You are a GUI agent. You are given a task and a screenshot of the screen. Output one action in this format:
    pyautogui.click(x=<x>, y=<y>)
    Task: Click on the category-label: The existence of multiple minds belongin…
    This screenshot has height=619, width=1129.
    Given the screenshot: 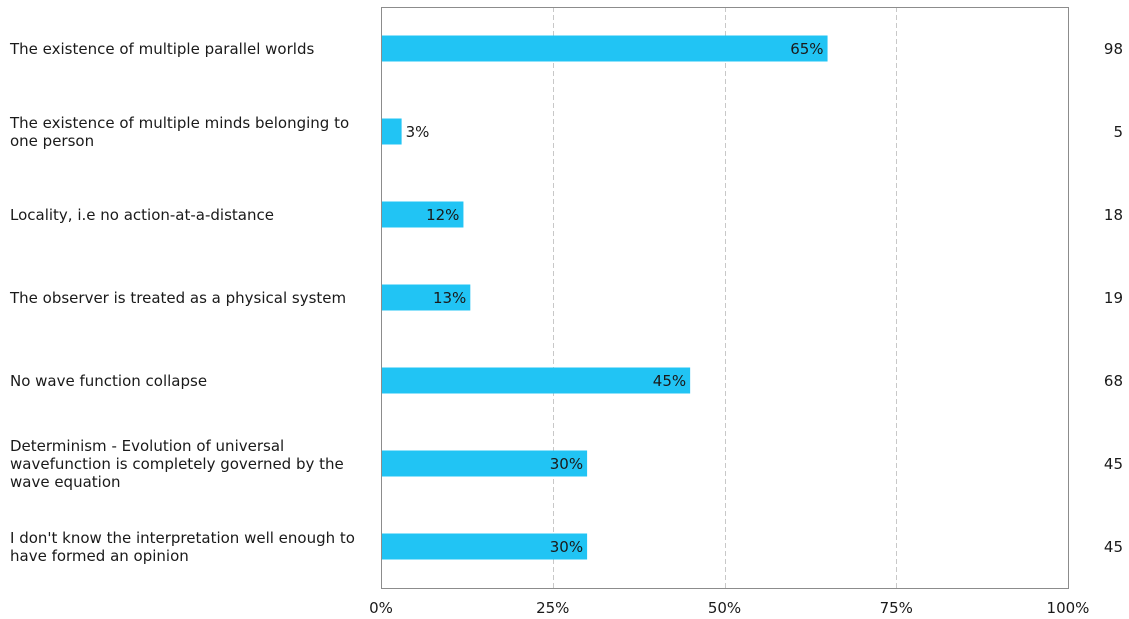 What is the action you would take?
    pyautogui.click(x=180, y=131)
    